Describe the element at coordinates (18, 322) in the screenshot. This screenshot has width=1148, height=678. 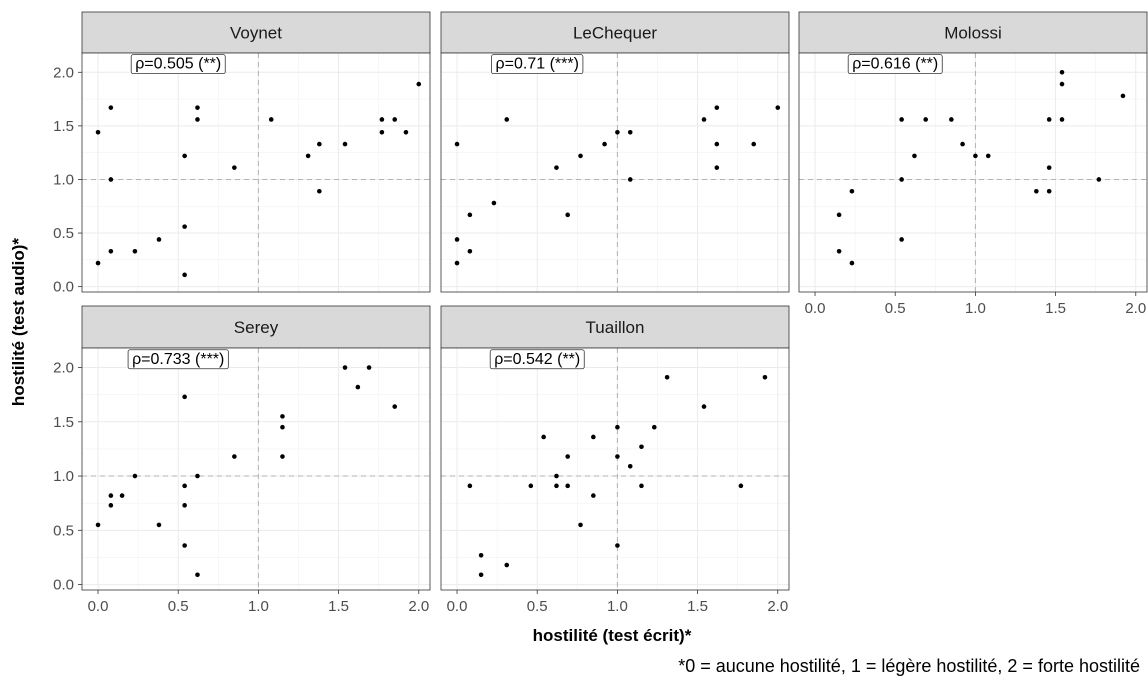
I see `y-axis-title: hostilité (test audio)*` at that location.